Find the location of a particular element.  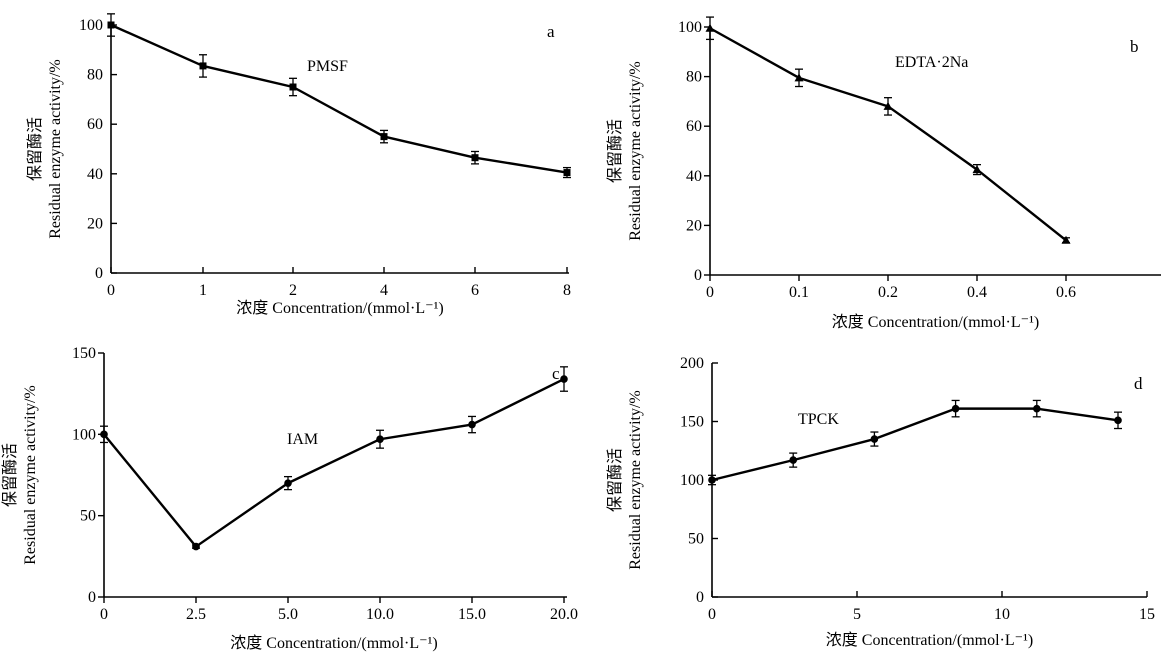

x-tick-label: 8 is located at coordinates (567, 290).